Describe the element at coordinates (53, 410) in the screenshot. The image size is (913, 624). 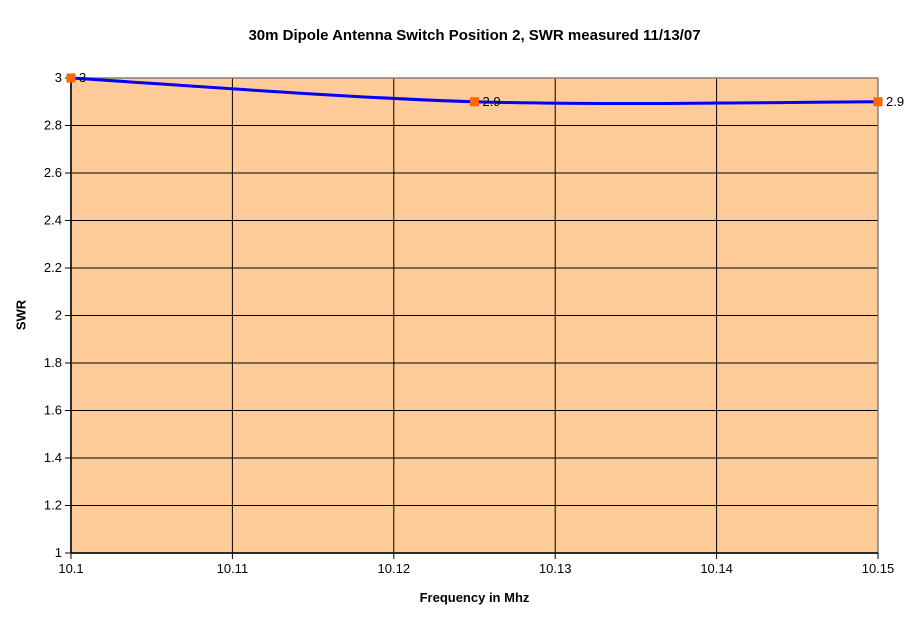
I see `y-tick-label: 1.6` at that location.